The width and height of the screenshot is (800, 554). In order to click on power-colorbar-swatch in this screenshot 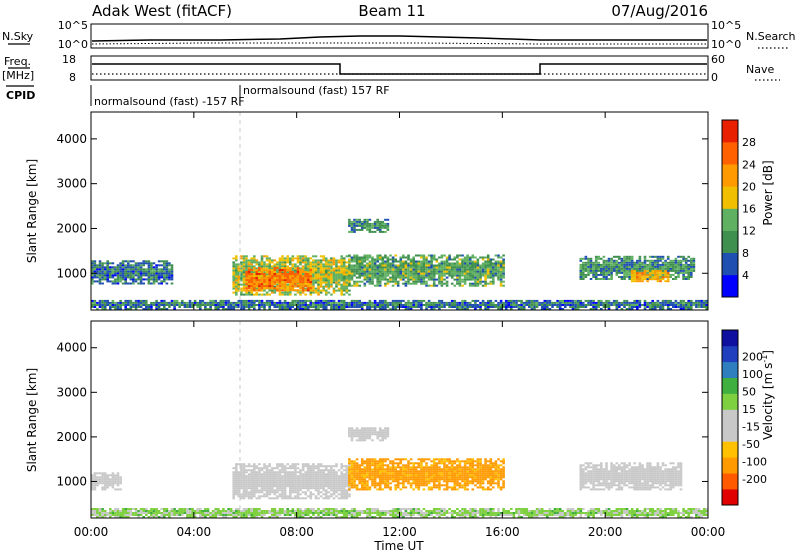, I will do `click(730, 219)`.